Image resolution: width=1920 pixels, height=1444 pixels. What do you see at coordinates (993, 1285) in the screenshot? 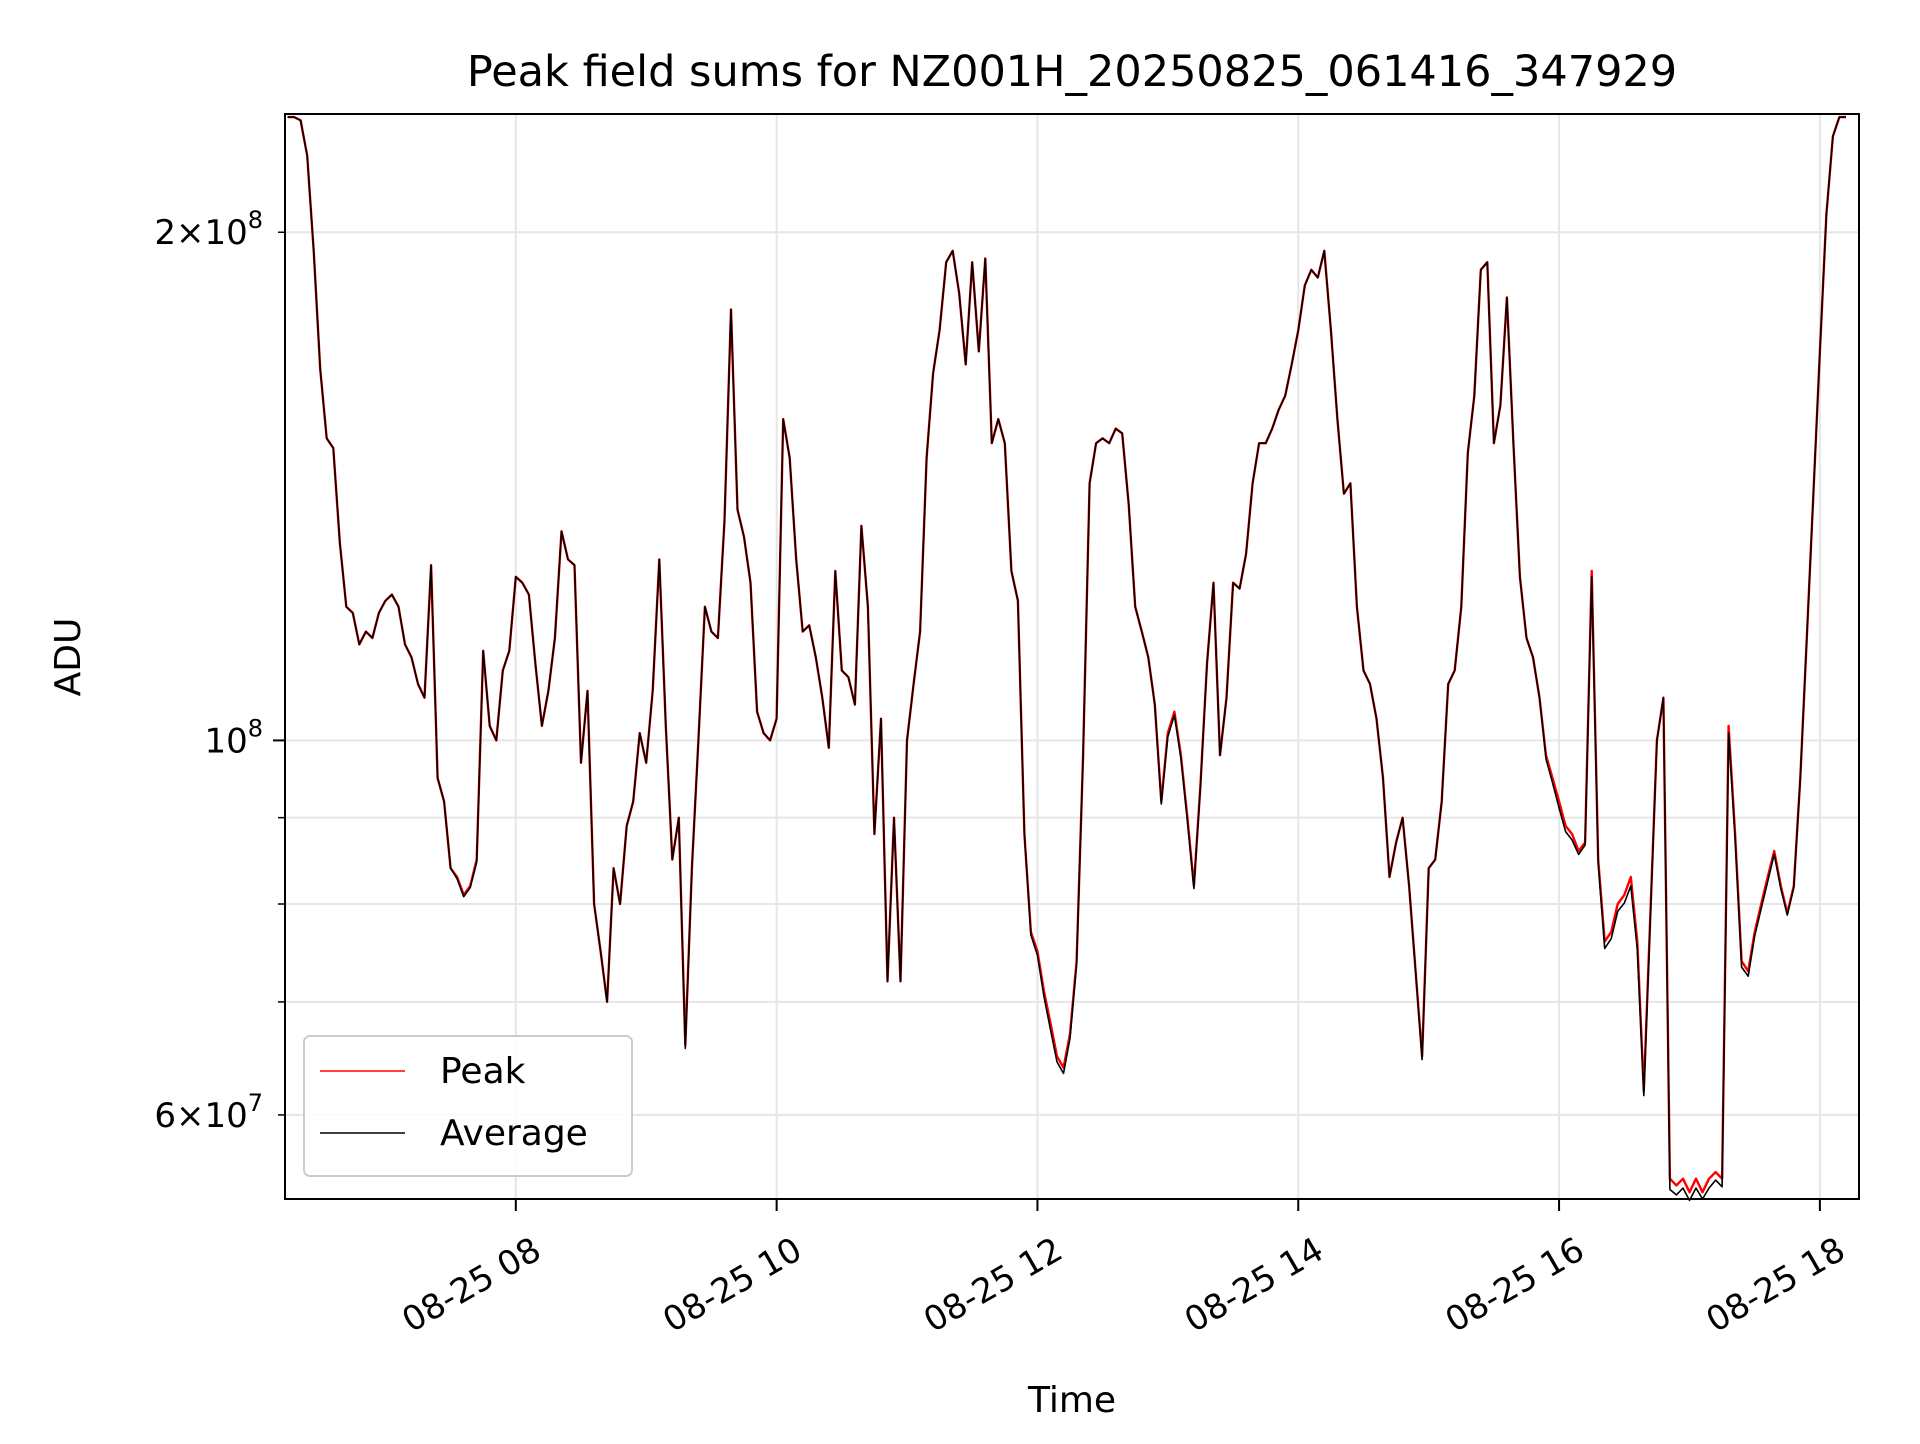
I see `x-tick-label: 08-25 12` at bounding box center [993, 1285].